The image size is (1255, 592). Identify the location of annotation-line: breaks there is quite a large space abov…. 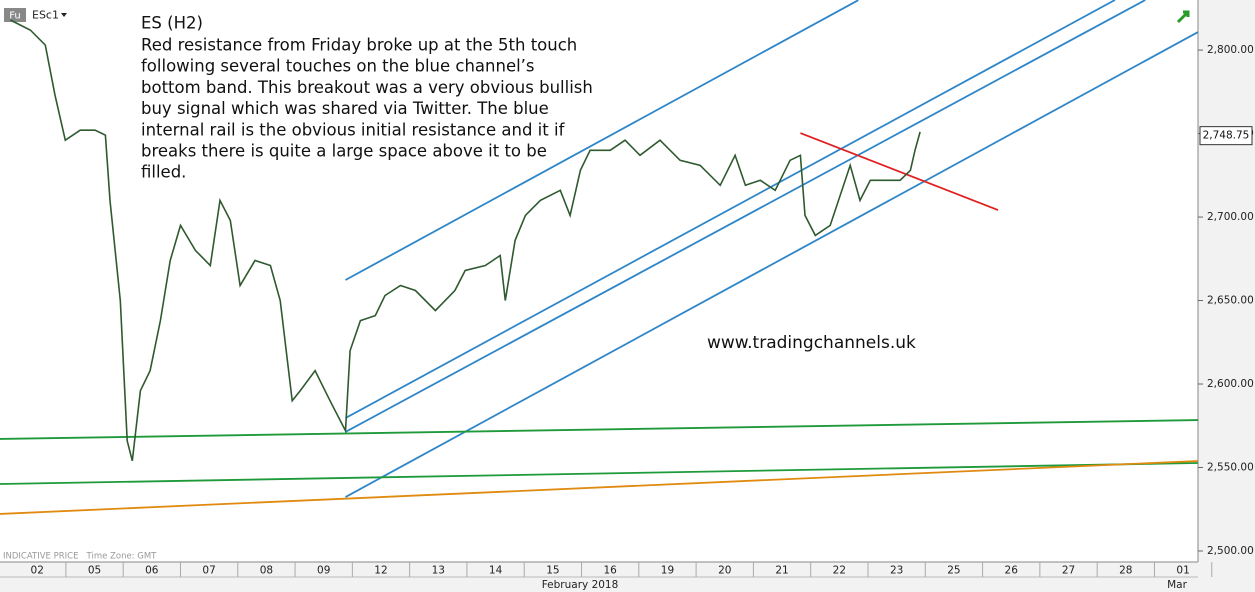
(344, 151).